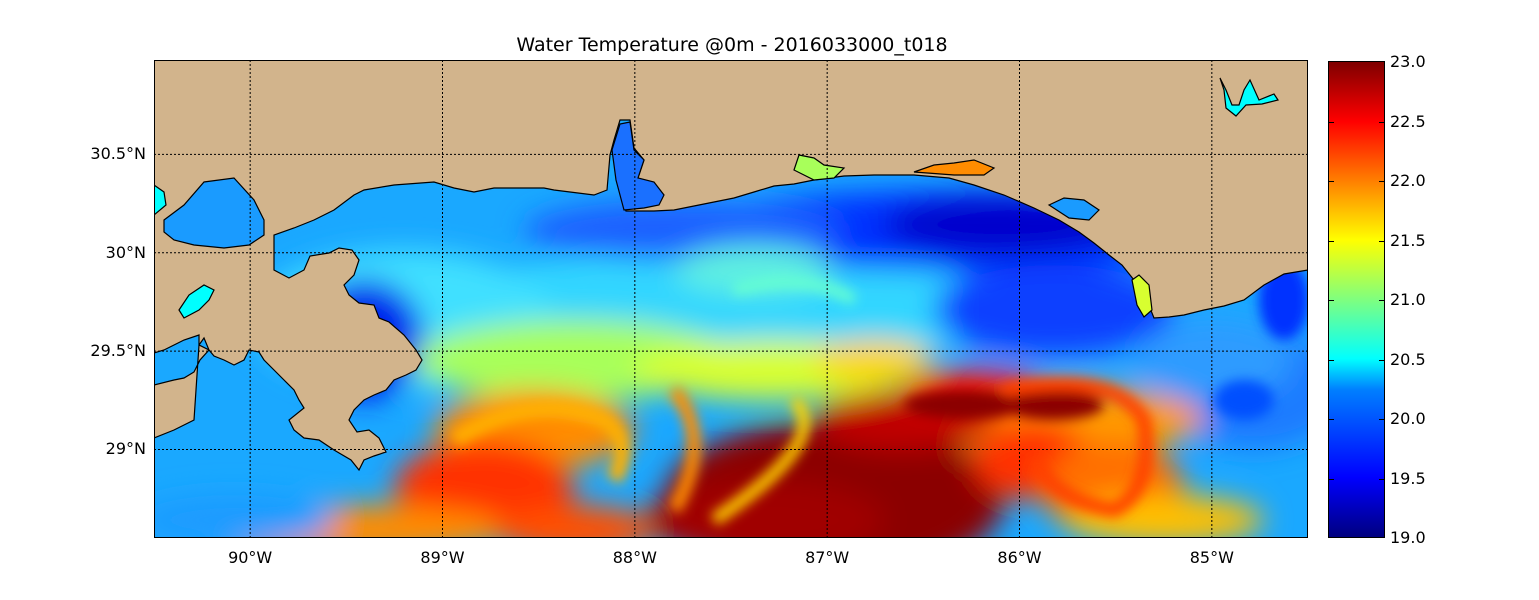  Describe the element at coordinates (1408, 478) in the screenshot. I see `colorbar-tick-label: 19.5` at that location.